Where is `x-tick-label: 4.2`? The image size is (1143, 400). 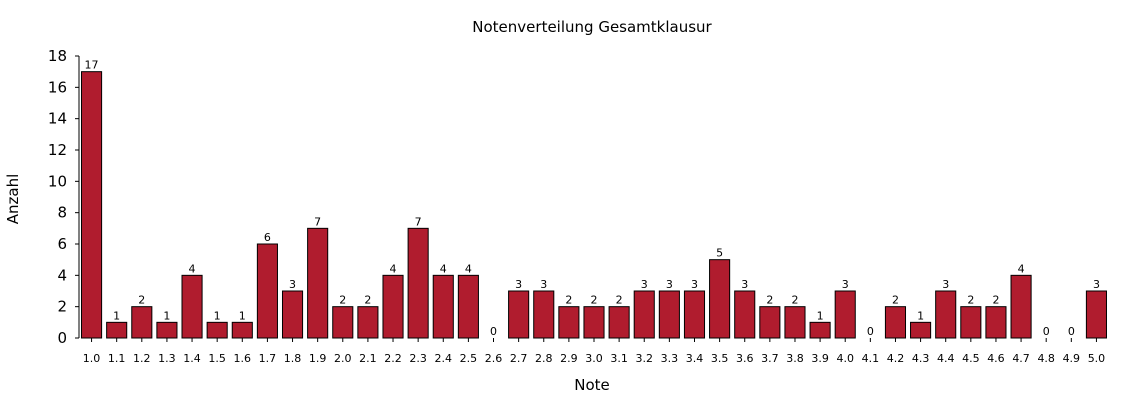
x-tick-label: 4.2 is located at coordinates (896, 358).